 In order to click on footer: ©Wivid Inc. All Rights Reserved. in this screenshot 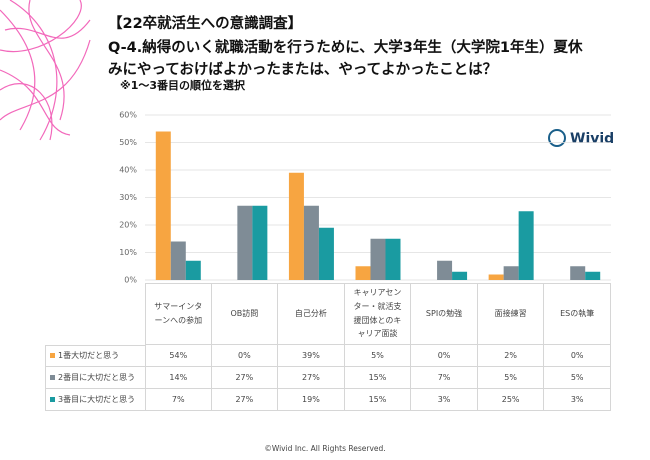, I will do `click(324, 448)`.